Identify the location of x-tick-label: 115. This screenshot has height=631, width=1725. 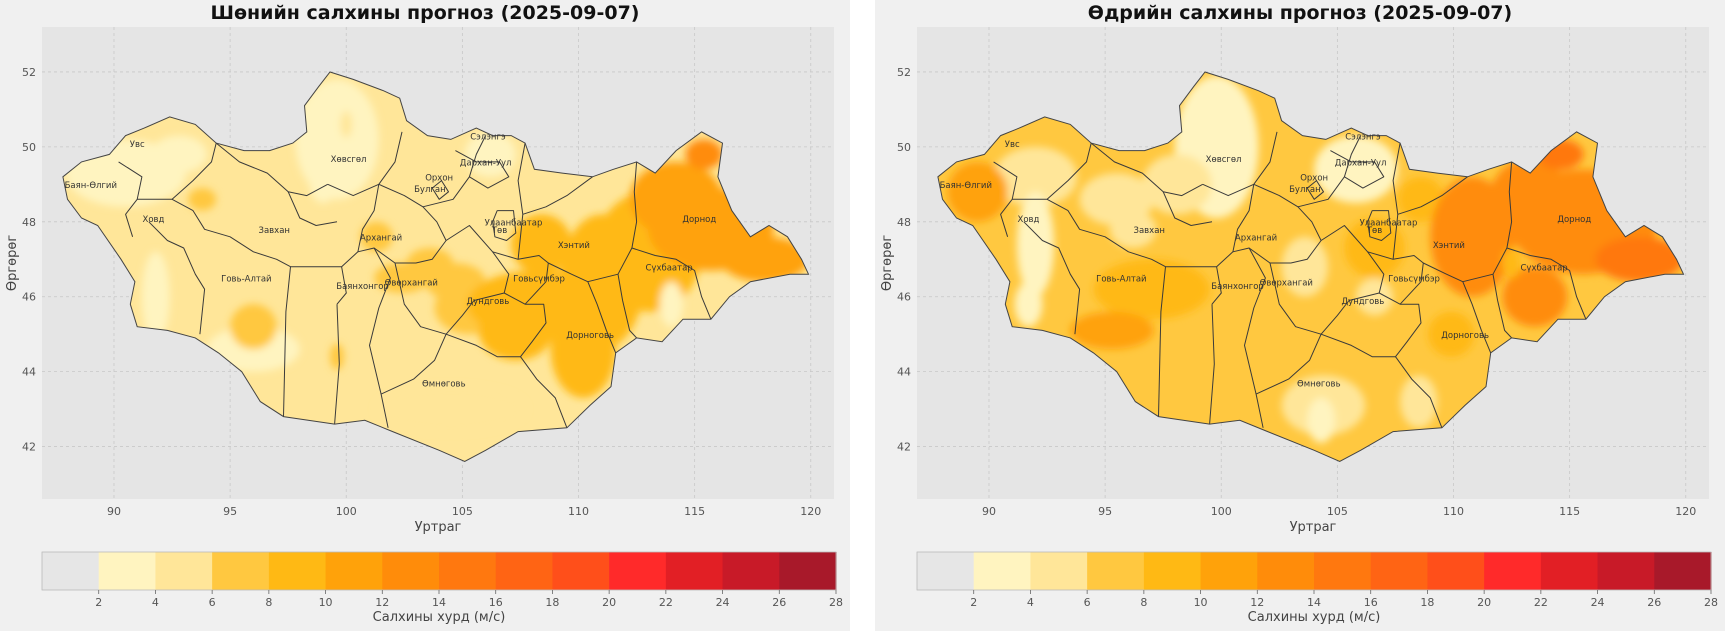
(1569, 511).